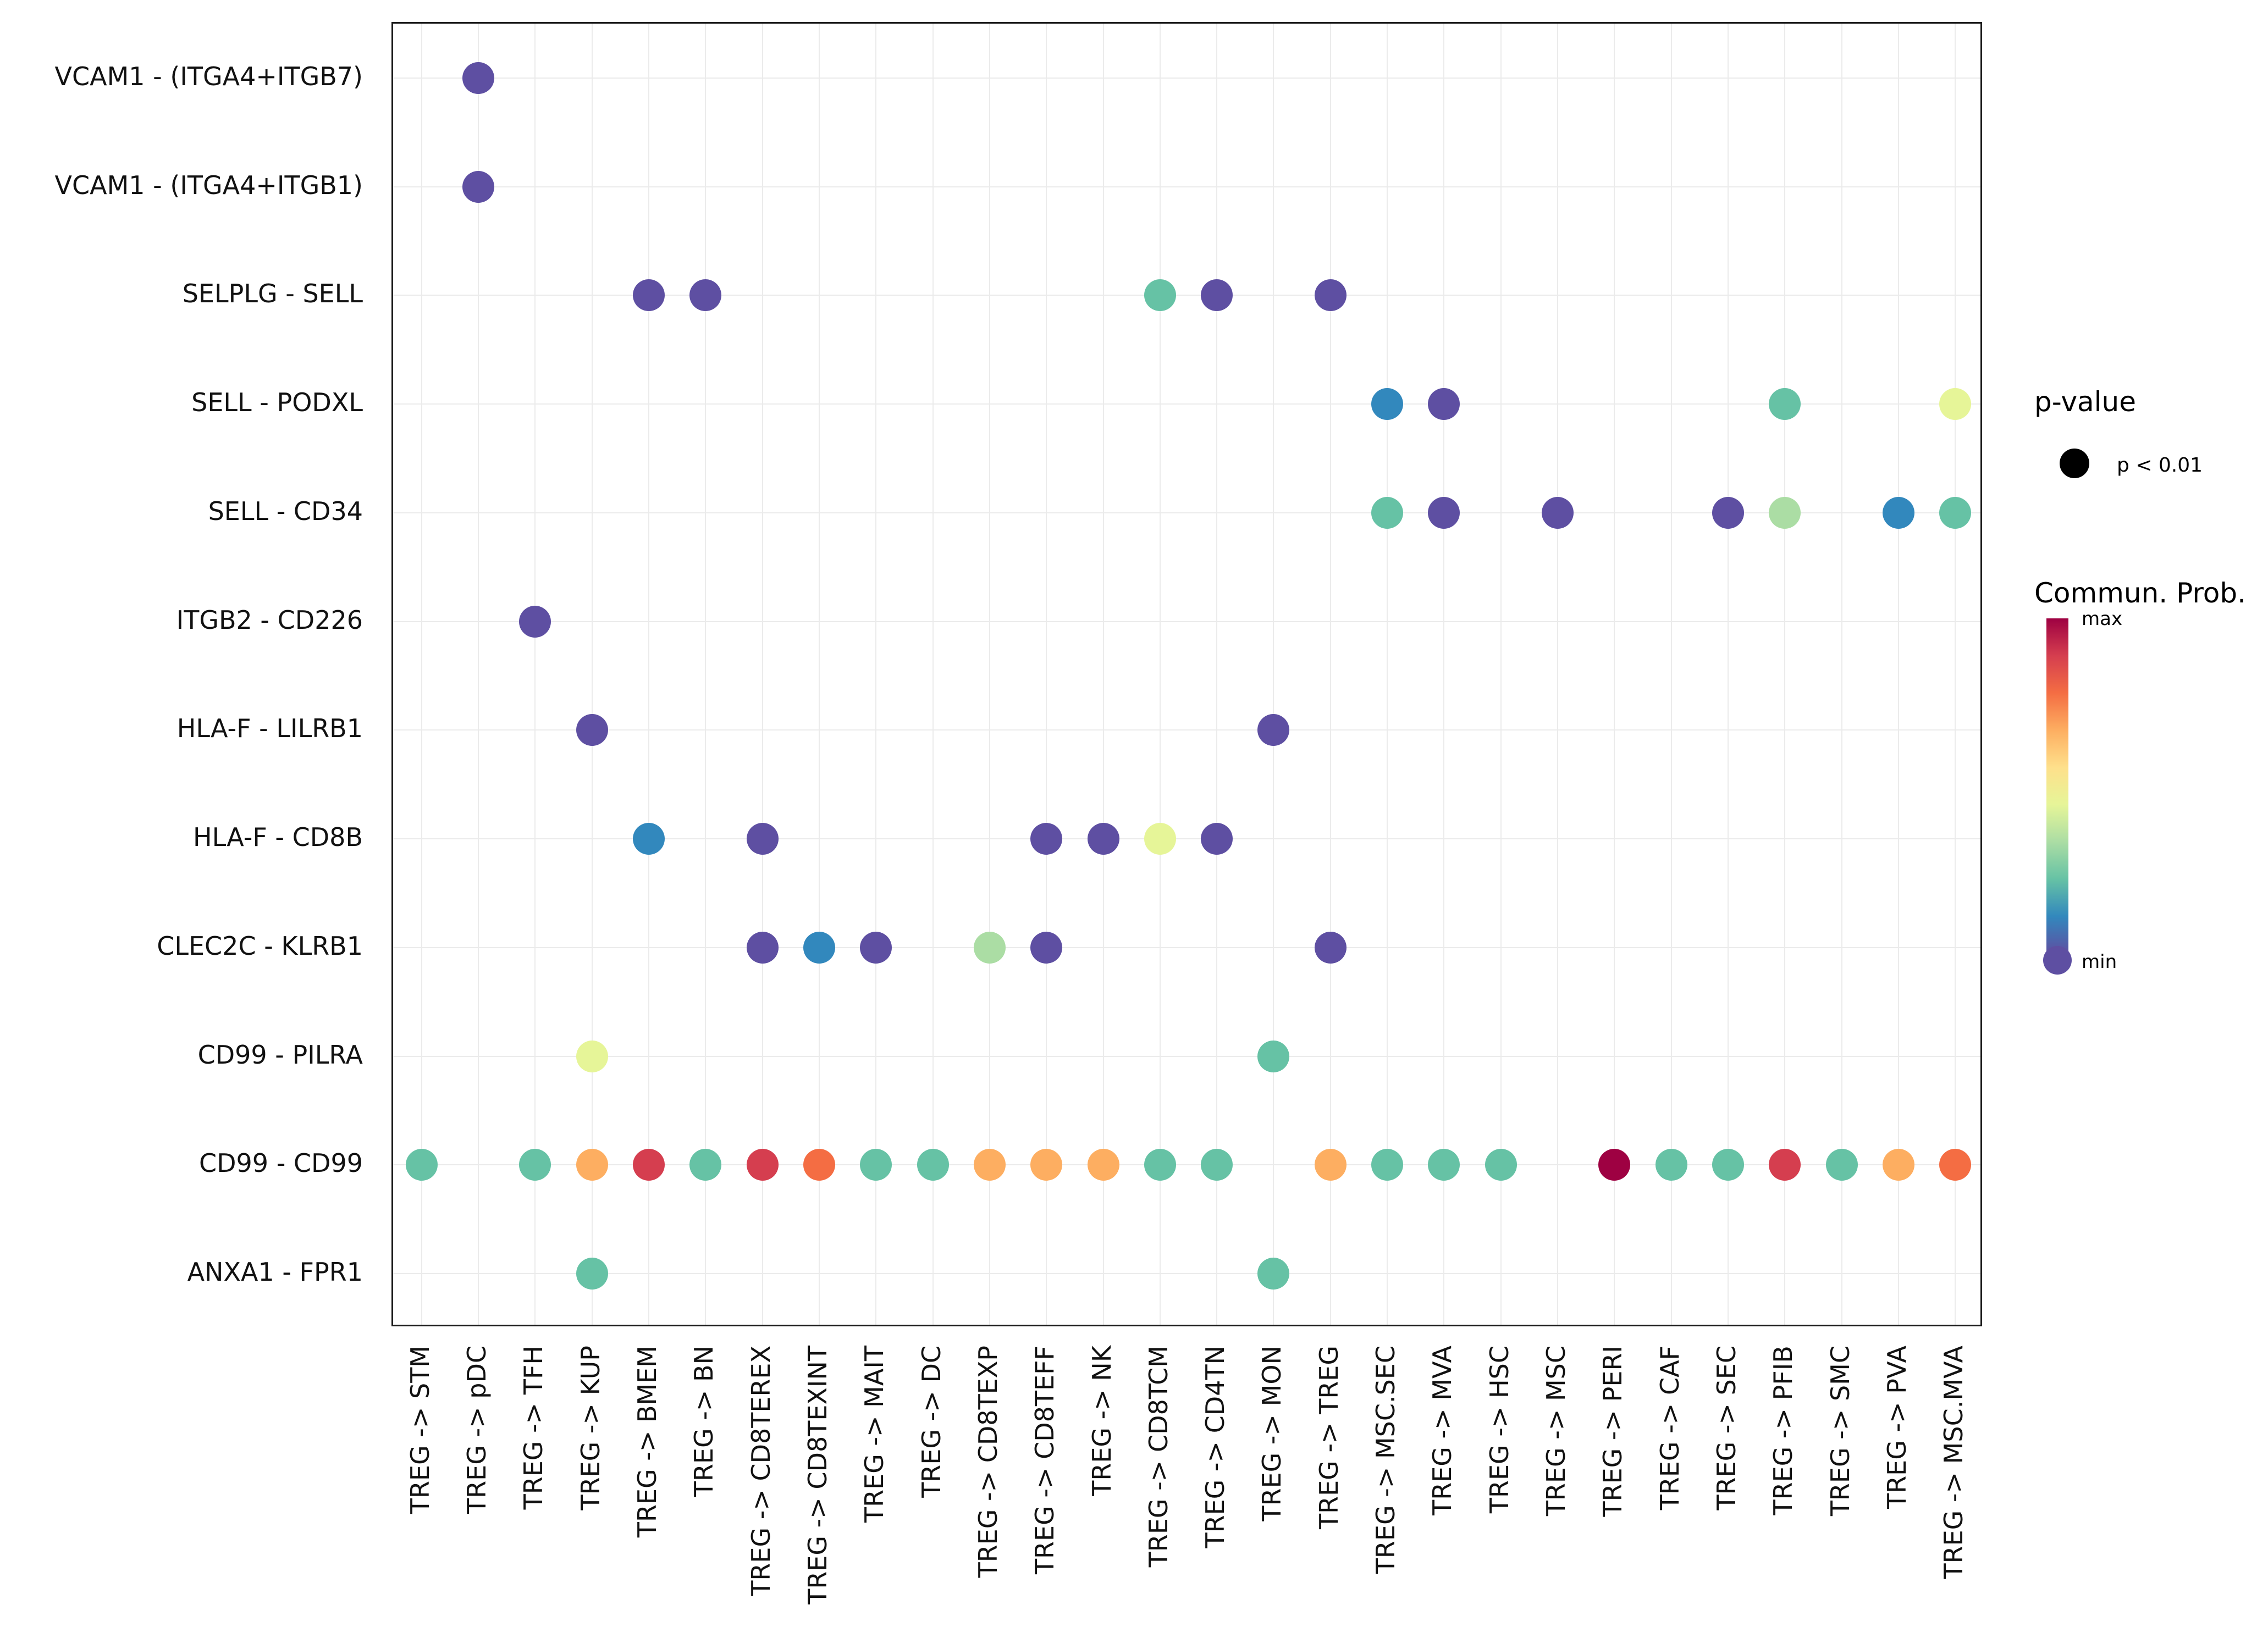  Describe the element at coordinates (280, 1054) in the screenshot. I see `y-axis-label: CD99 - PILRA` at that location.